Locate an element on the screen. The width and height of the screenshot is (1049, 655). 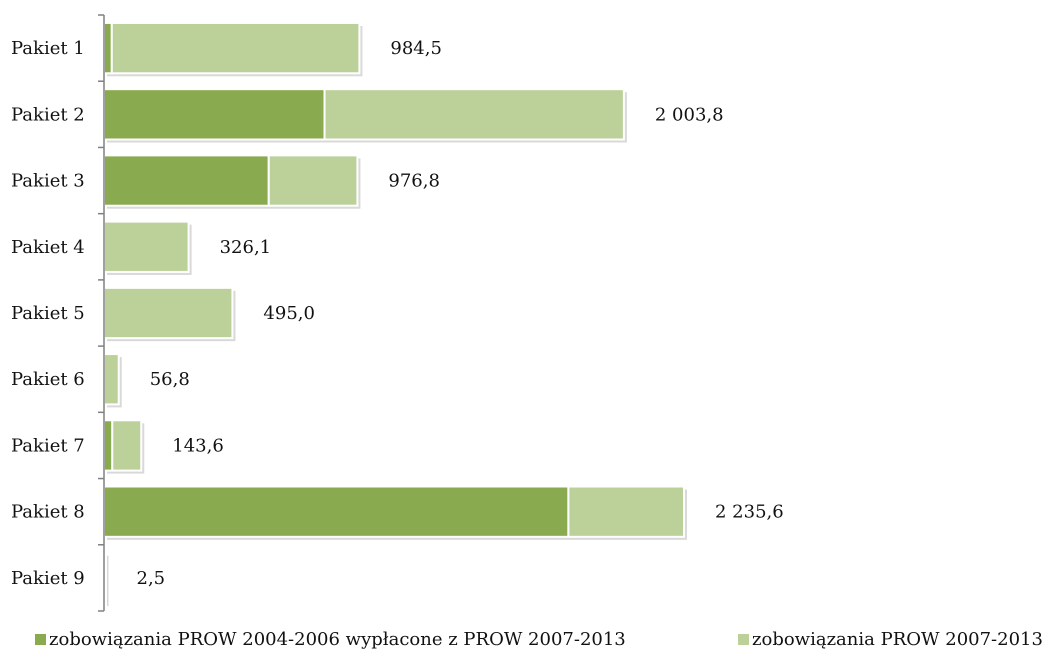
category-label-pakiet-8: Pakiet 8 is located at coordinates (48, 512).